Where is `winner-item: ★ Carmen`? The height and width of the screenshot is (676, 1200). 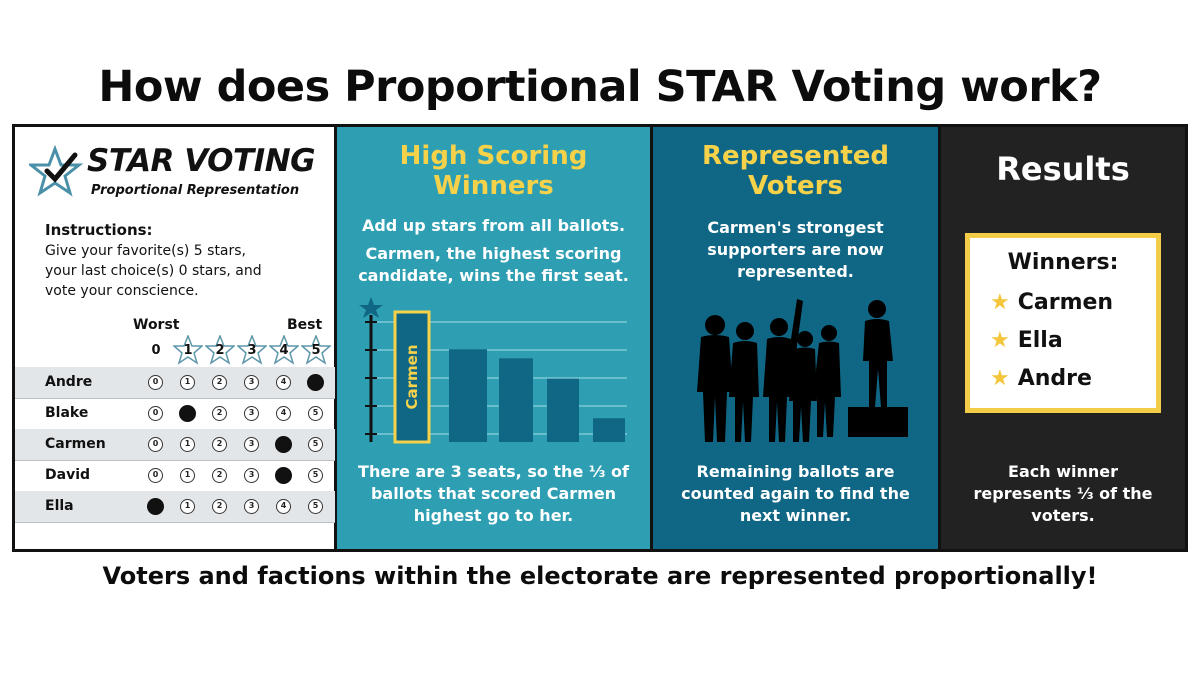 winner-item: ★ Carmen is located at coordinates (1051, 302).